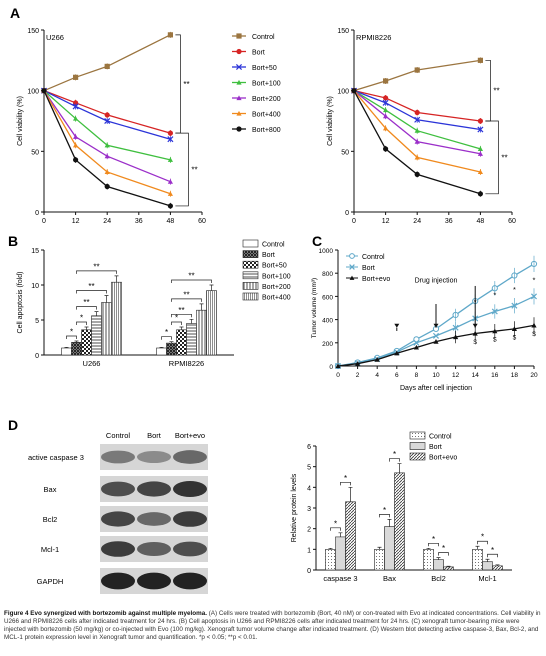  What do you see at coordinates (56, 457) in the screenshot?
I see `blot-row-label: active caspase 3` at bounding box center [56, 457].